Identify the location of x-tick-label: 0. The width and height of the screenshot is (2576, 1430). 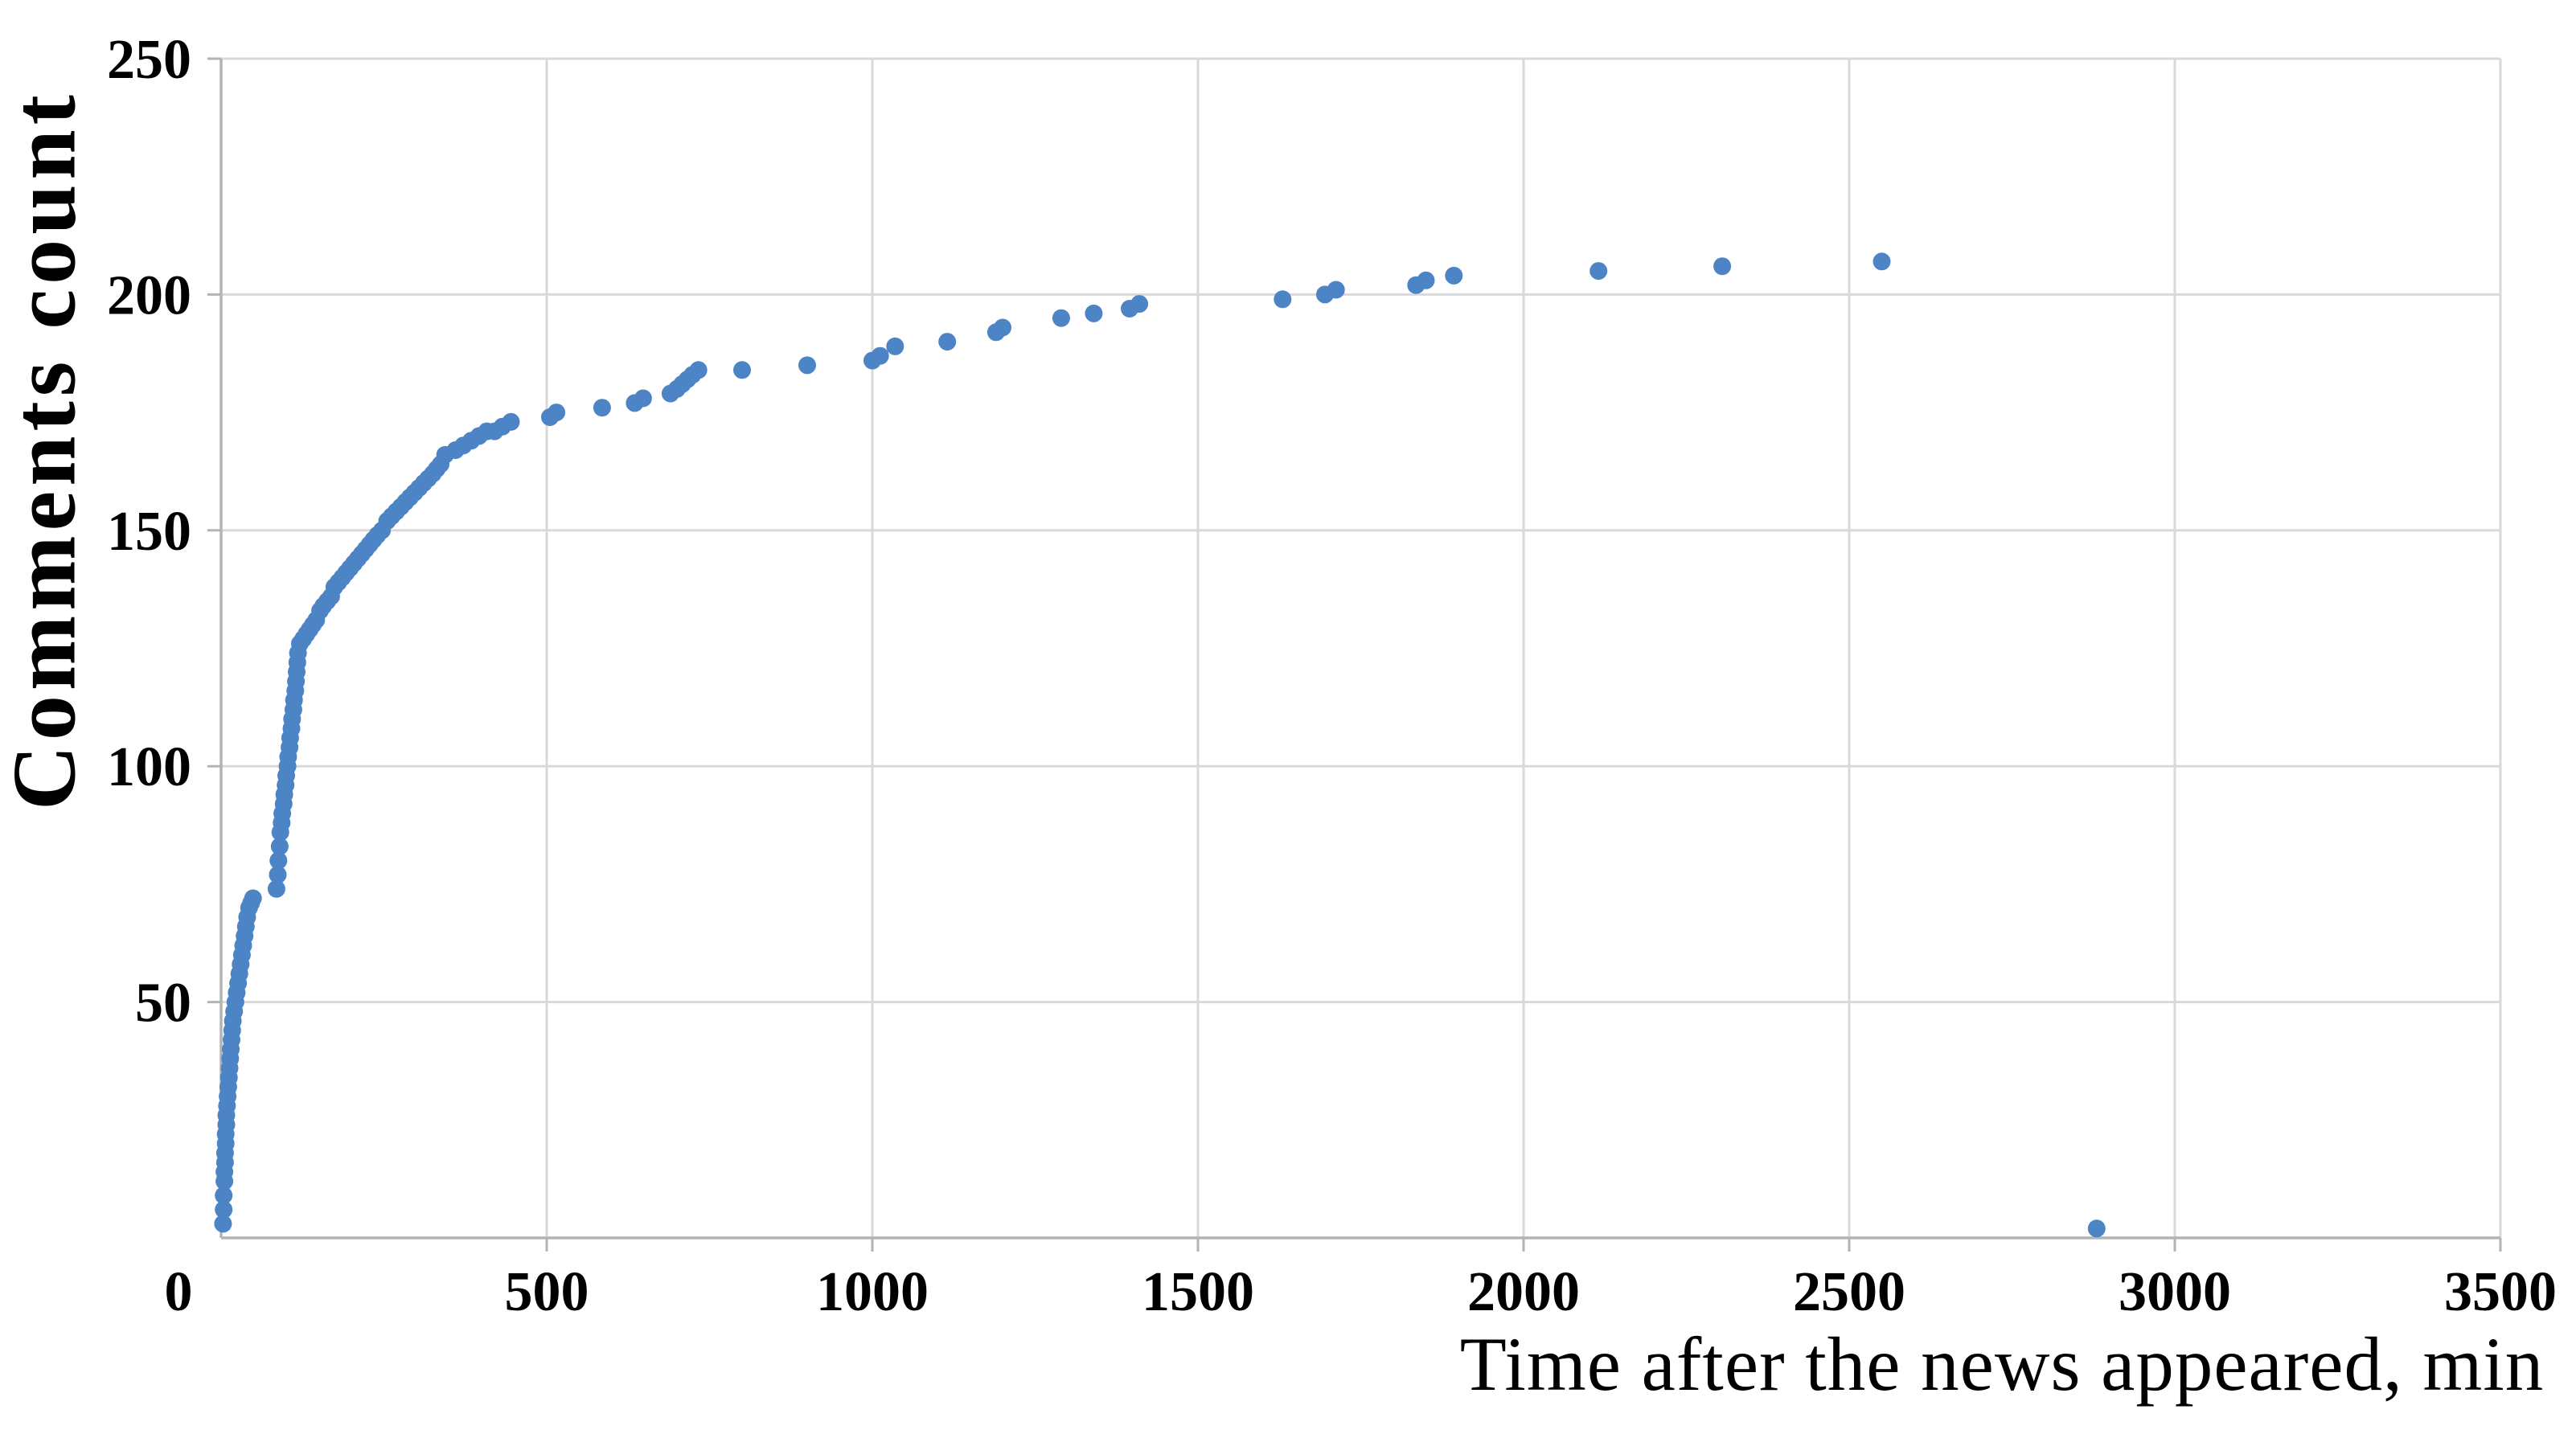
(179, 1292).